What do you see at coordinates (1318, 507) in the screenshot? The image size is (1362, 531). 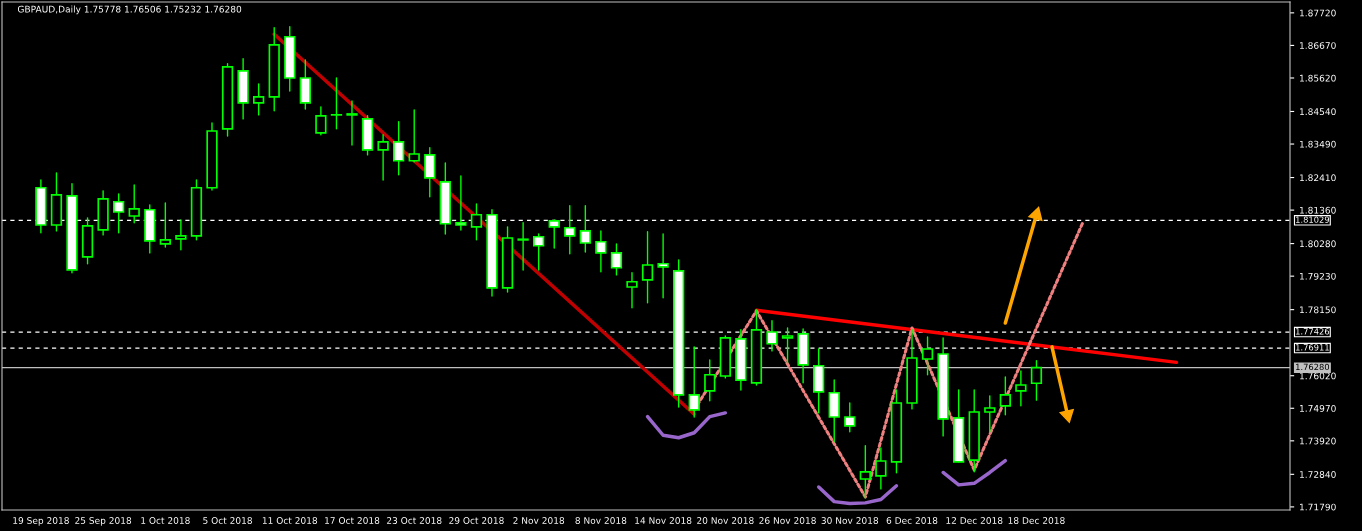 I see `y-tick-label: 1.71790` at bounding box center [1318, 507].